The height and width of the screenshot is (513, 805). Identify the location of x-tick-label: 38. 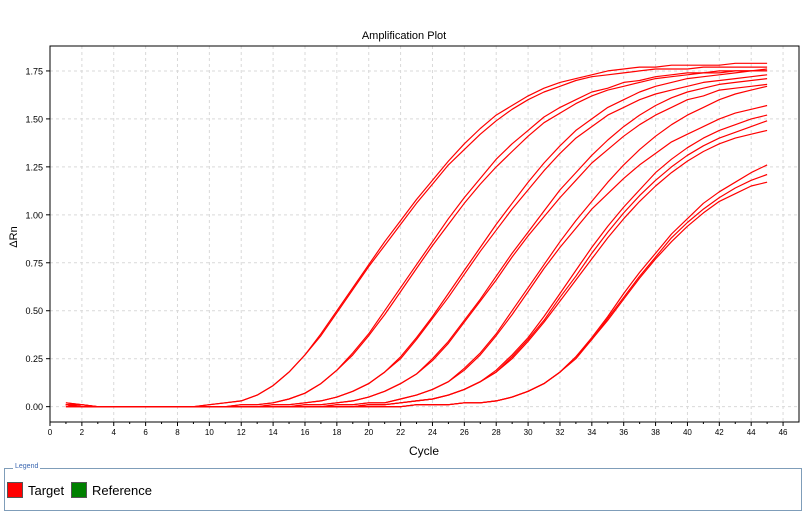
(655, 432).